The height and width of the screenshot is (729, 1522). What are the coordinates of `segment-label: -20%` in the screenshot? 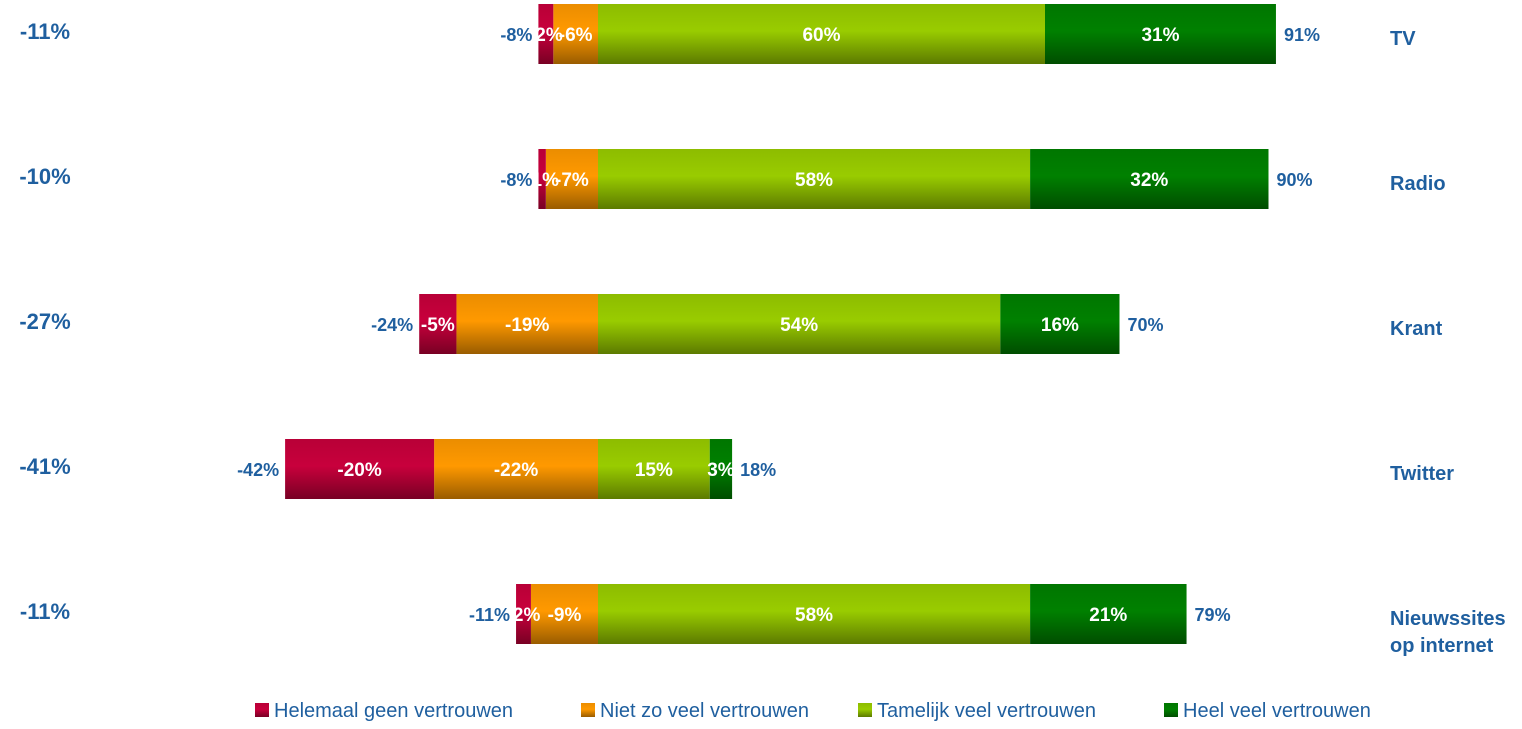 It's located at (359, 470).